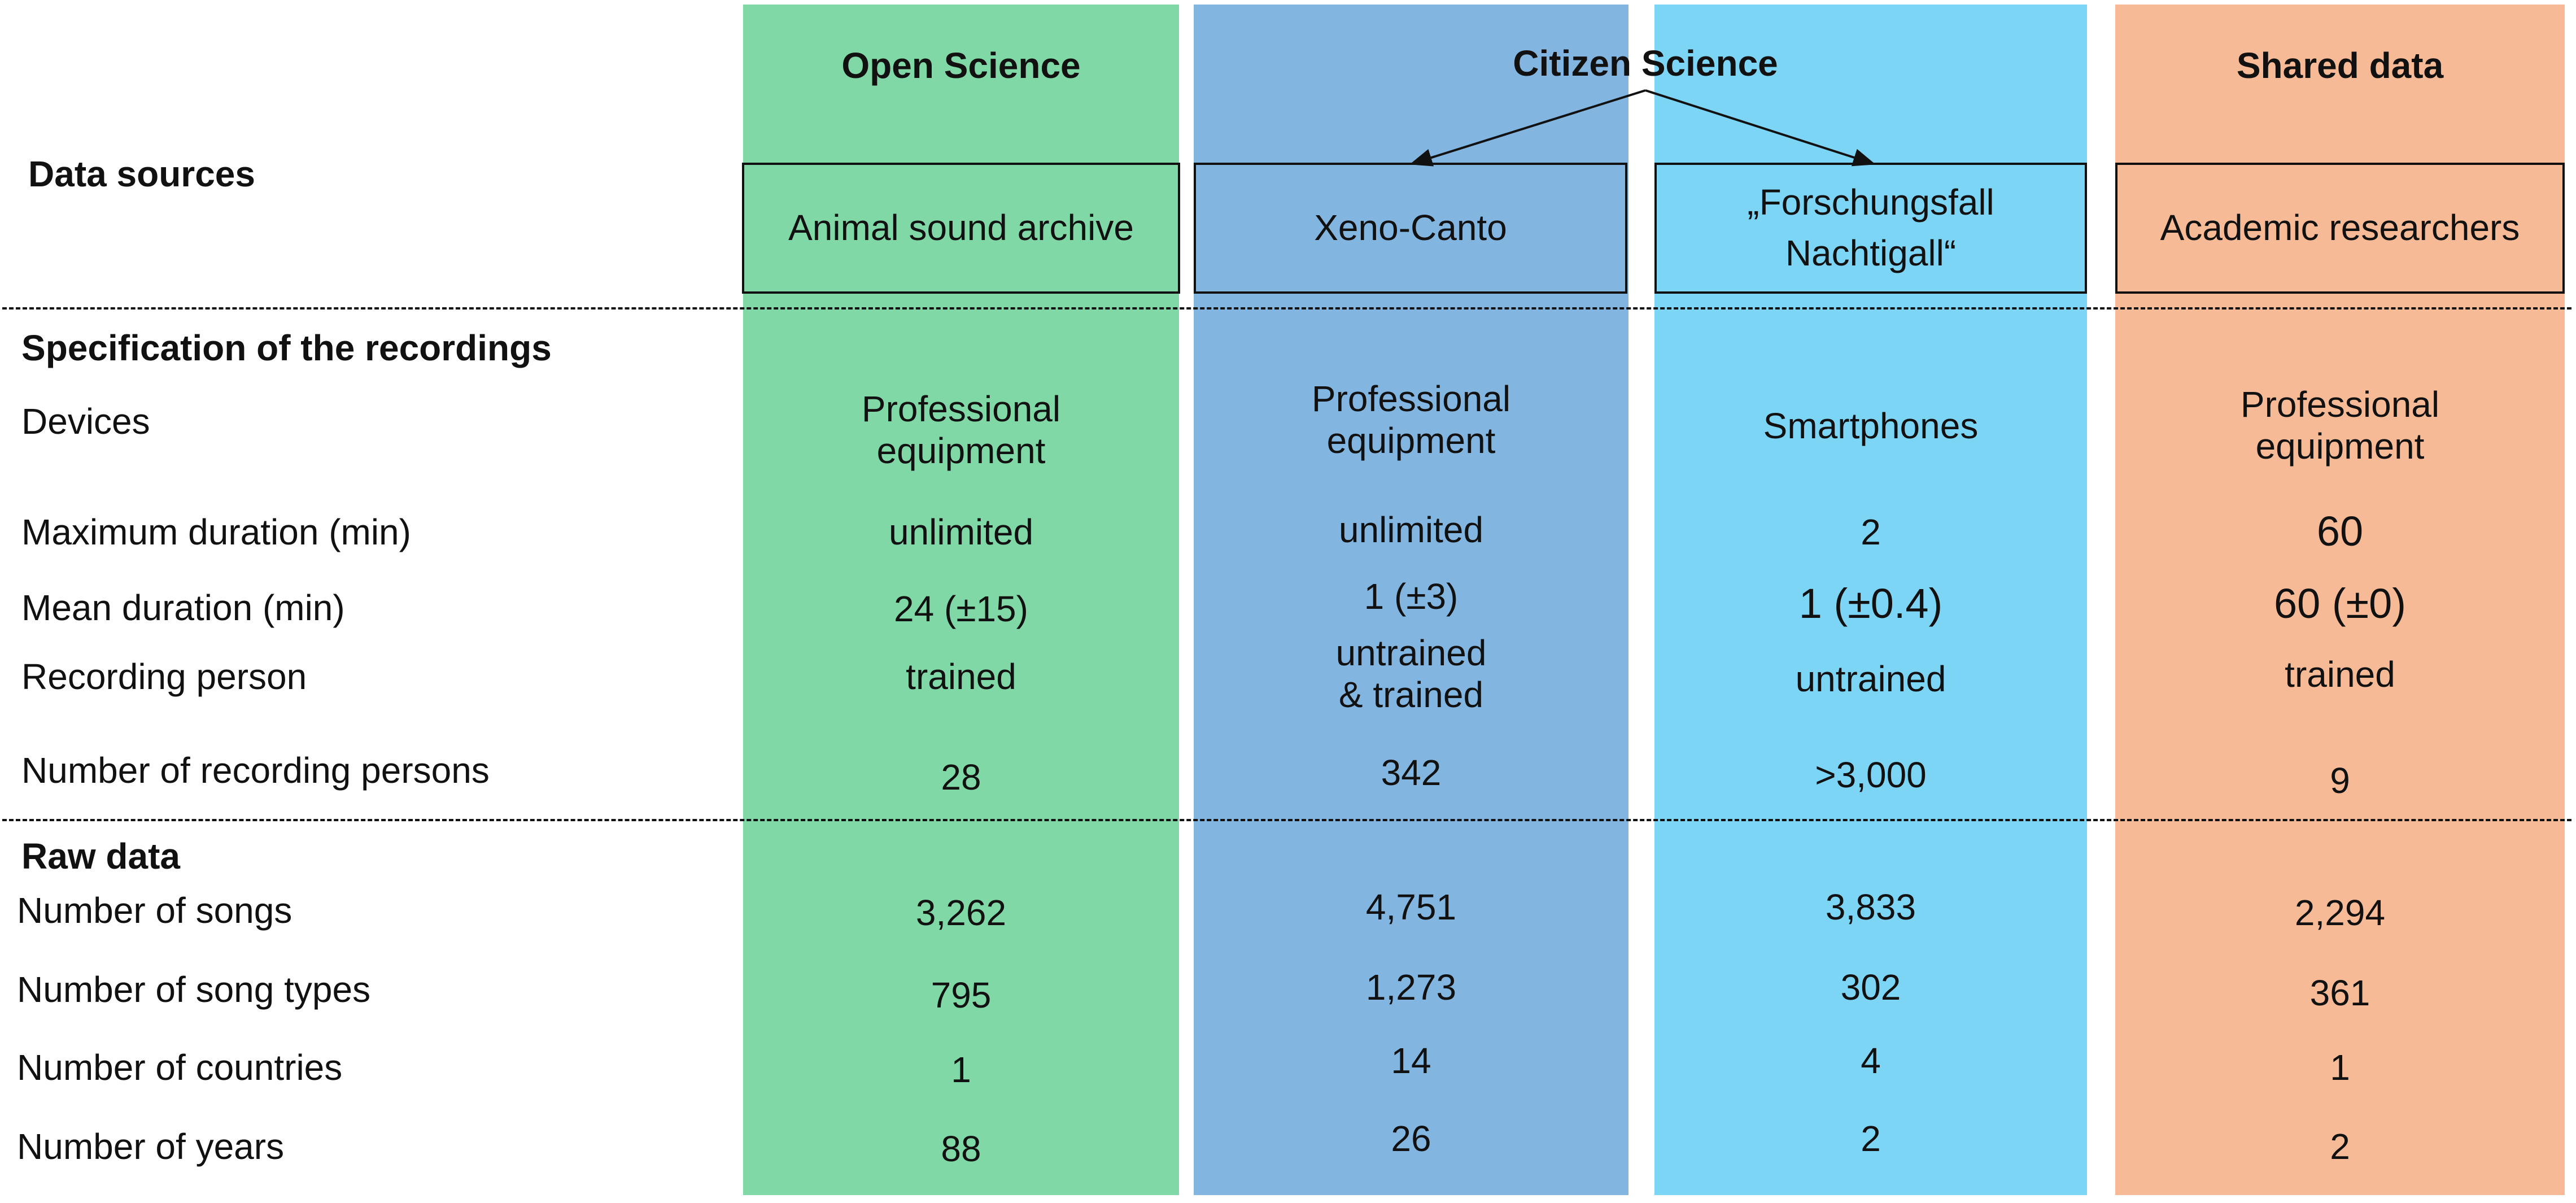  What do you see at coordinates (1870, 679) in the screenshot?
I see `cell-recperson-forsch: untrained` at bounding box center [1870, 679].